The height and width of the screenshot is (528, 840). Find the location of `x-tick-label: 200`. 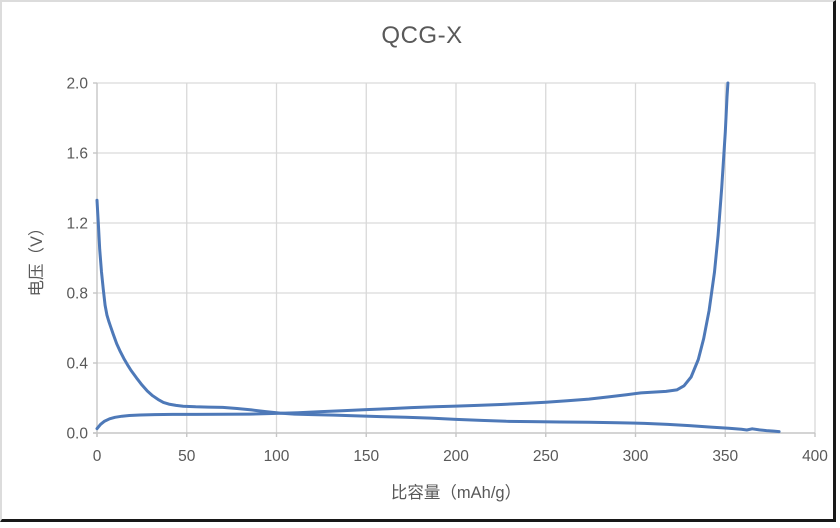

x-tick-label: 200 is located at coordinates (456, 456).